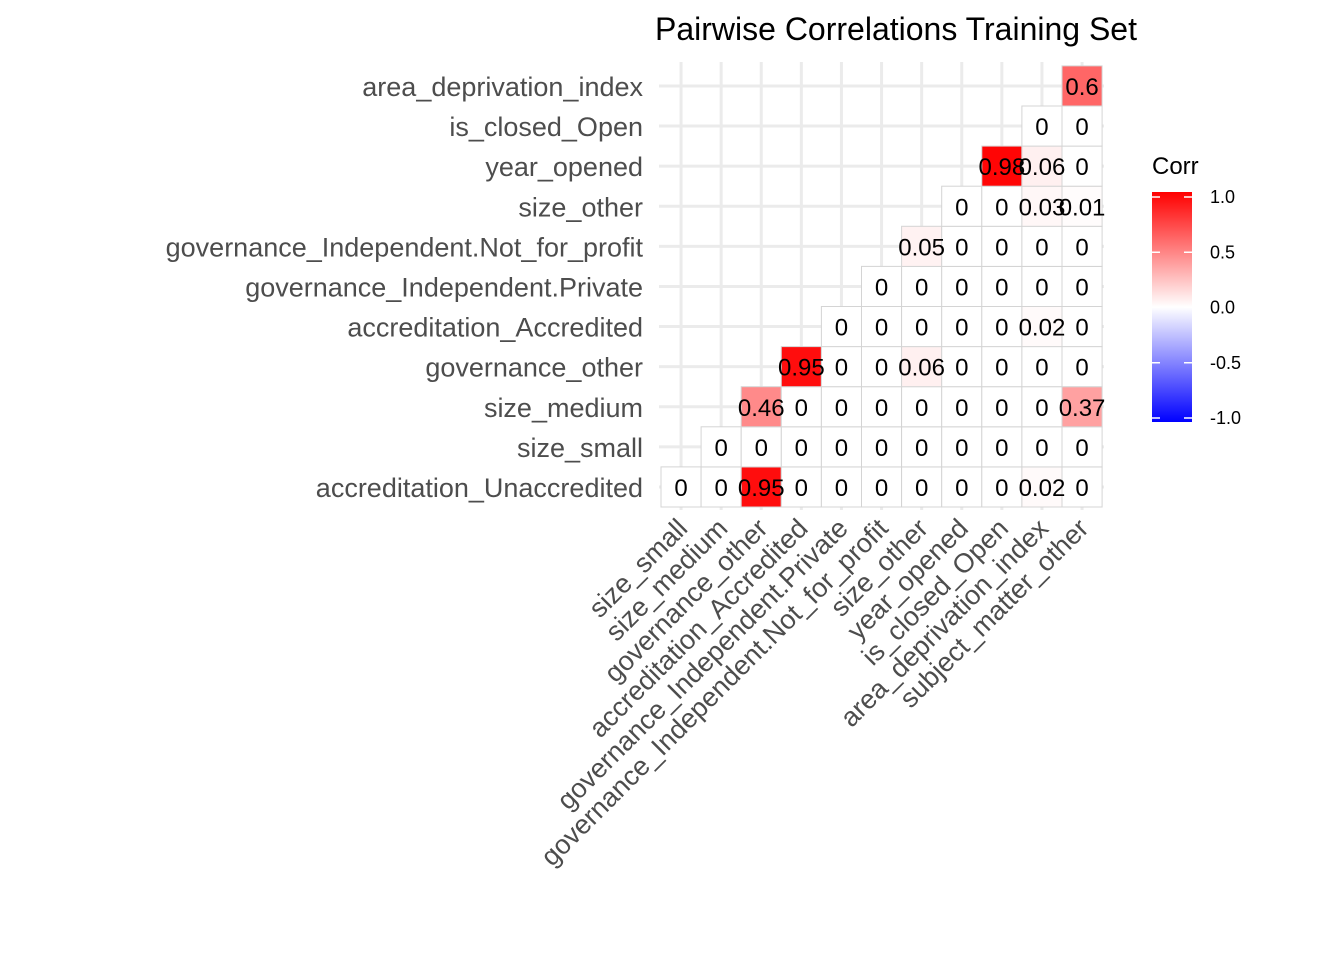 Image resolution: width=1344 pixels, height=960 pixels. Describe the element at coordinates (444, 287) in the screenshot. I see `y-tick-label: governance_Independent.Private` at that location.